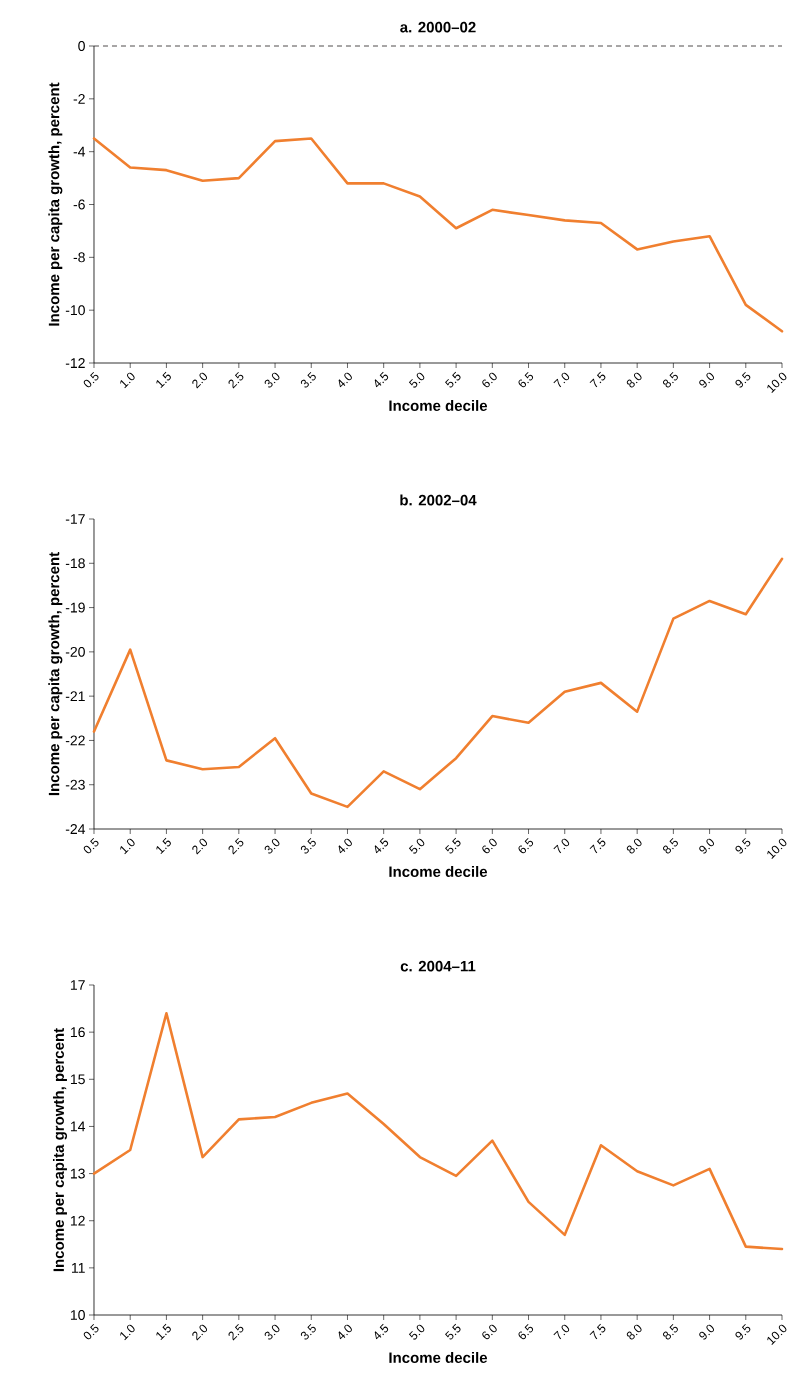 This screenshot has width=791, height=1400. Describe the element at coordinates (79, 204) in the screenshot. I see `y-tick-label: -6` at that location.